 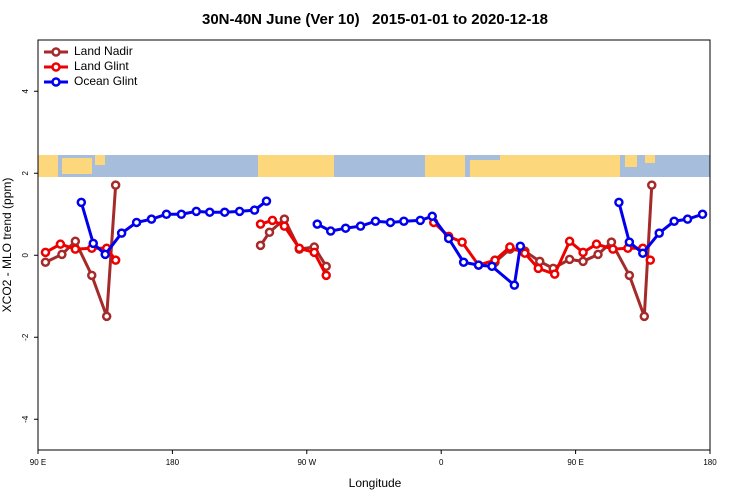 What do you see at coordinates (25, 90) in the screenshot?
I see `y-tick-label: 4` at bounding box center [25, 90].